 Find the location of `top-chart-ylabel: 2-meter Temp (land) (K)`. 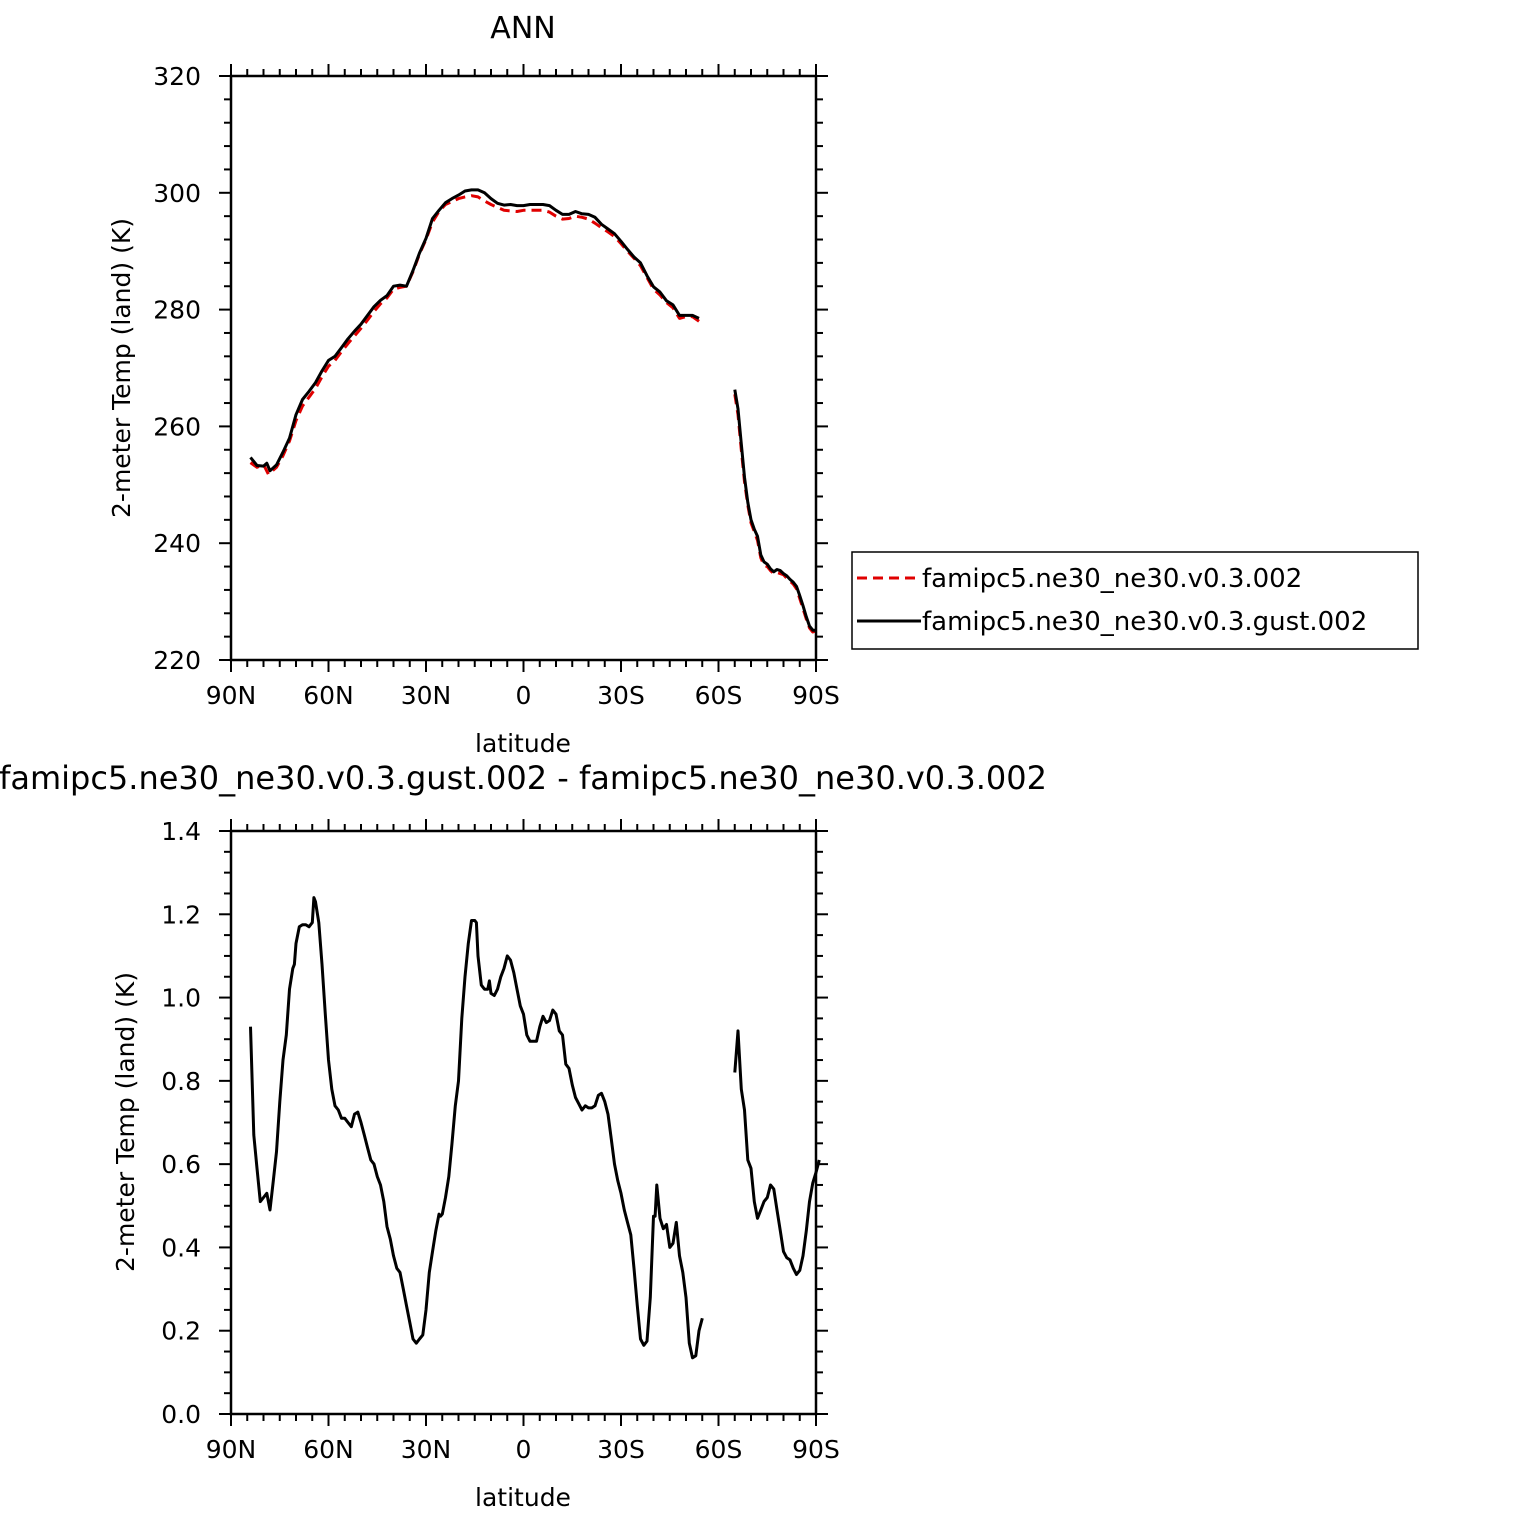

top-chart-ylabel: 2-meter Temp (land) (K) is located at coordinates (121, 368).